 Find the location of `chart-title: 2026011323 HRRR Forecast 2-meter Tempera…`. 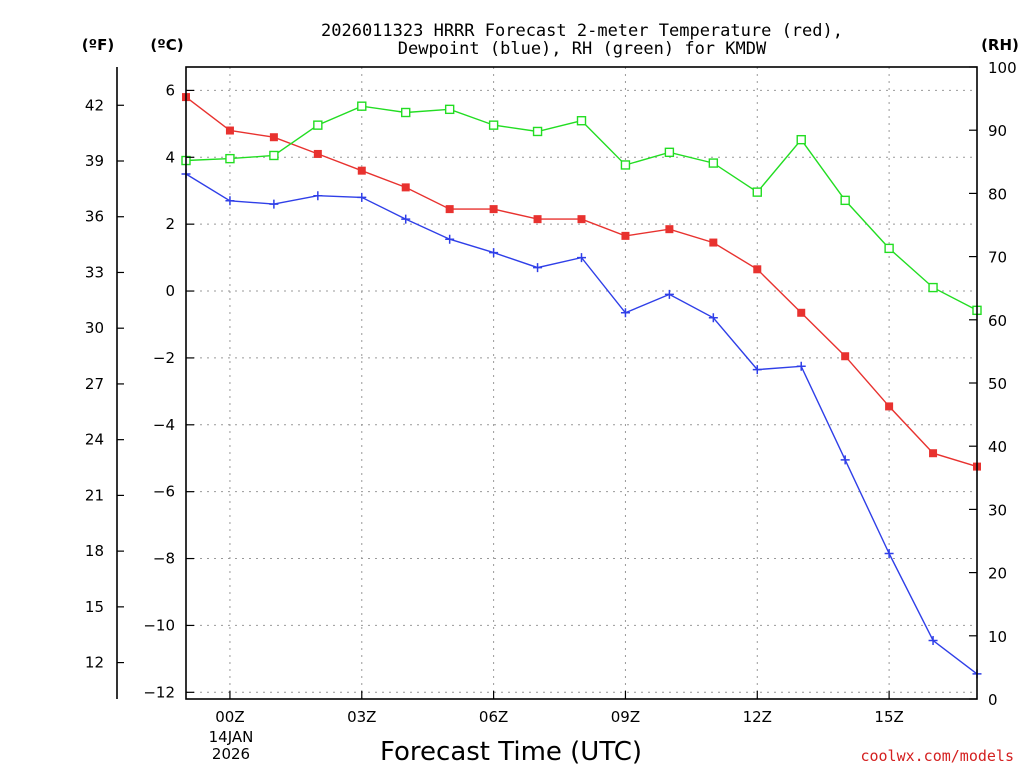

chart-title: 2026011323 HRRR Forecast 2-meter Tempera… is located at coordinates (582, 31).